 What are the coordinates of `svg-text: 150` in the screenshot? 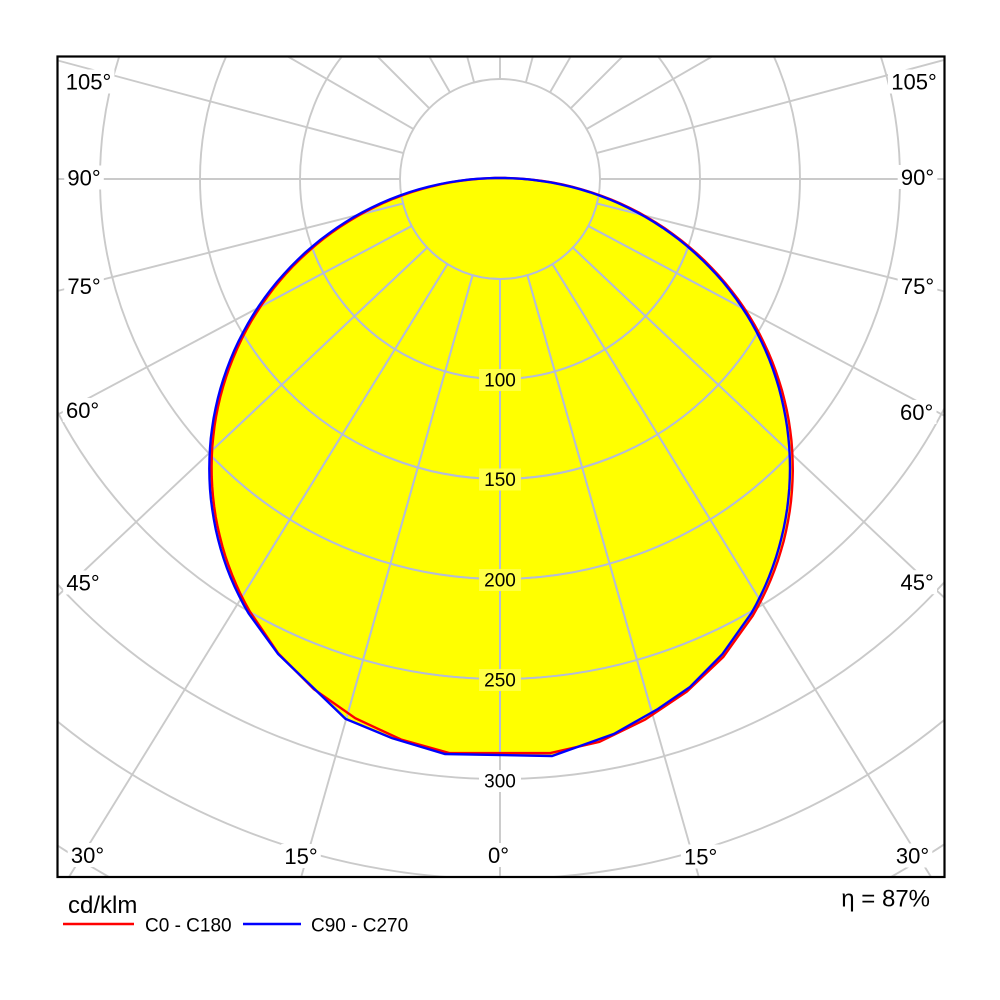 It's located at (500, 480).